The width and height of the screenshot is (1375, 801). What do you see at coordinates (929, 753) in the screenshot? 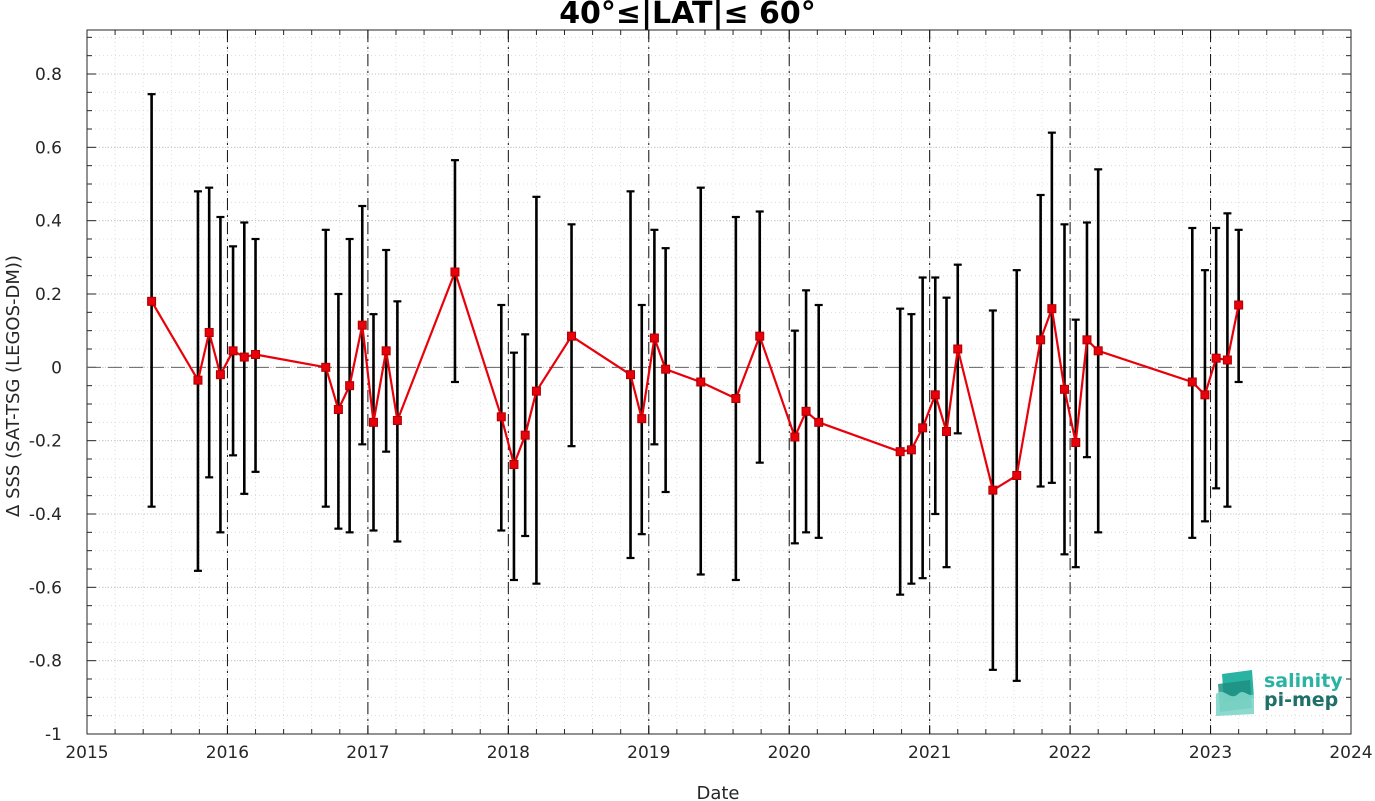
I see `x-tick-label: 2021` at bounding box center [929, 753].